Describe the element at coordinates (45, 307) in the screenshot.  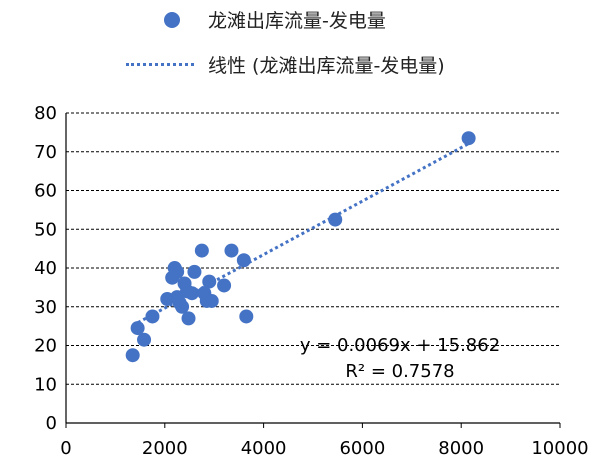
I see `y-tick-label: 30` at that location.